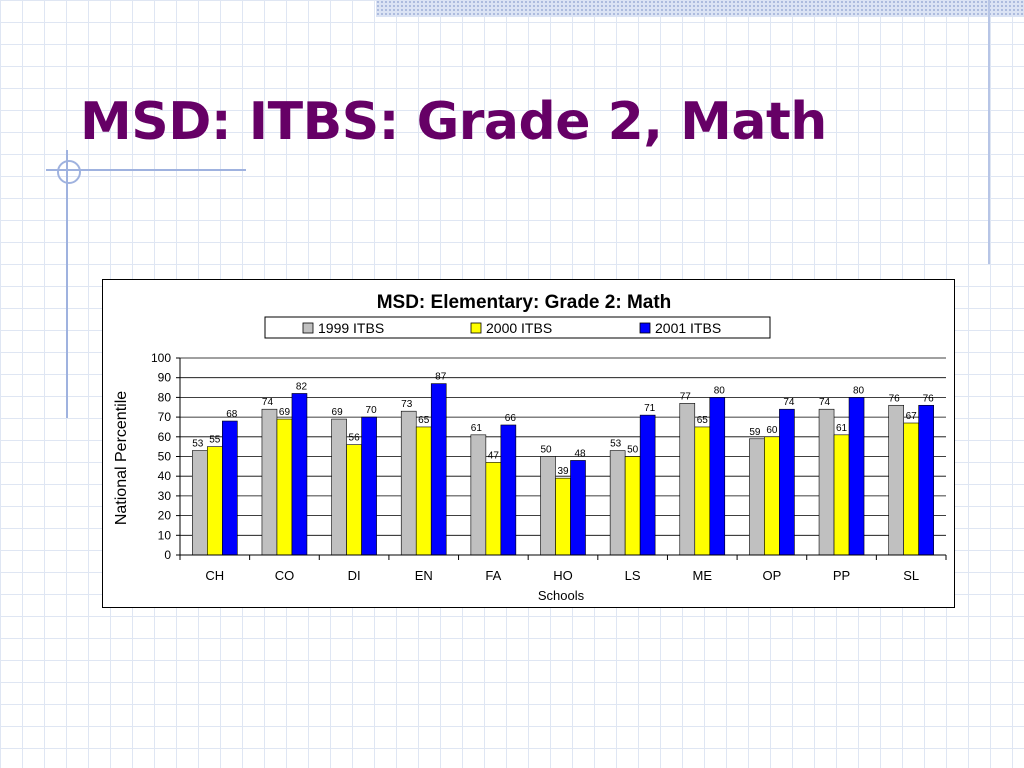 Image resolution: width=1024 pixels, height=768 pixels. I want to click on decorative-circle-icon, so click(69, 172).